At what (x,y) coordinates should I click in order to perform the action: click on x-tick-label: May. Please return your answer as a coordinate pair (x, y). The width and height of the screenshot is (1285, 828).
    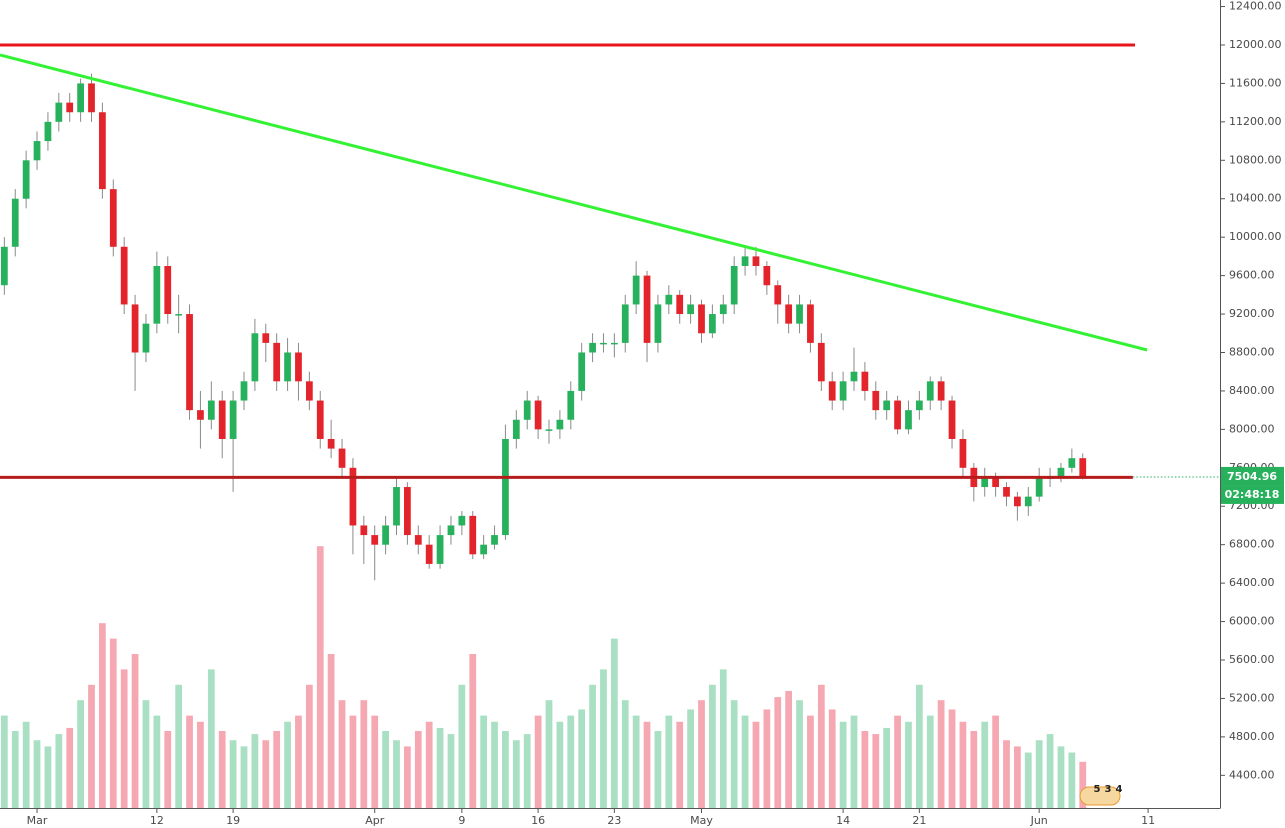
    Looking at the image, I should click on (701, 820).